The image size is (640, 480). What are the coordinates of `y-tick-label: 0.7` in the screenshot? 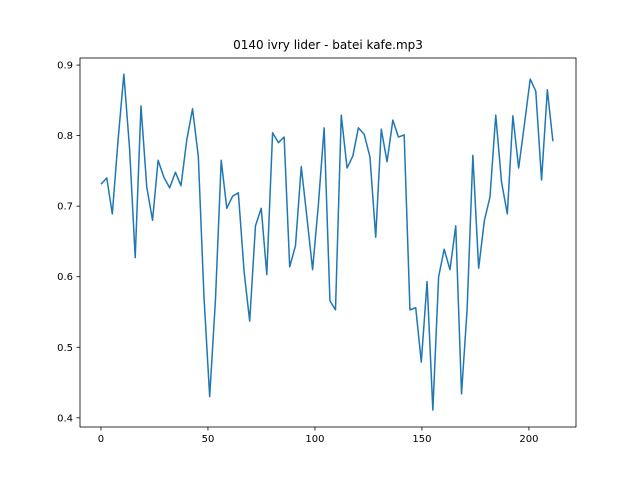 It's located at (65, 207).